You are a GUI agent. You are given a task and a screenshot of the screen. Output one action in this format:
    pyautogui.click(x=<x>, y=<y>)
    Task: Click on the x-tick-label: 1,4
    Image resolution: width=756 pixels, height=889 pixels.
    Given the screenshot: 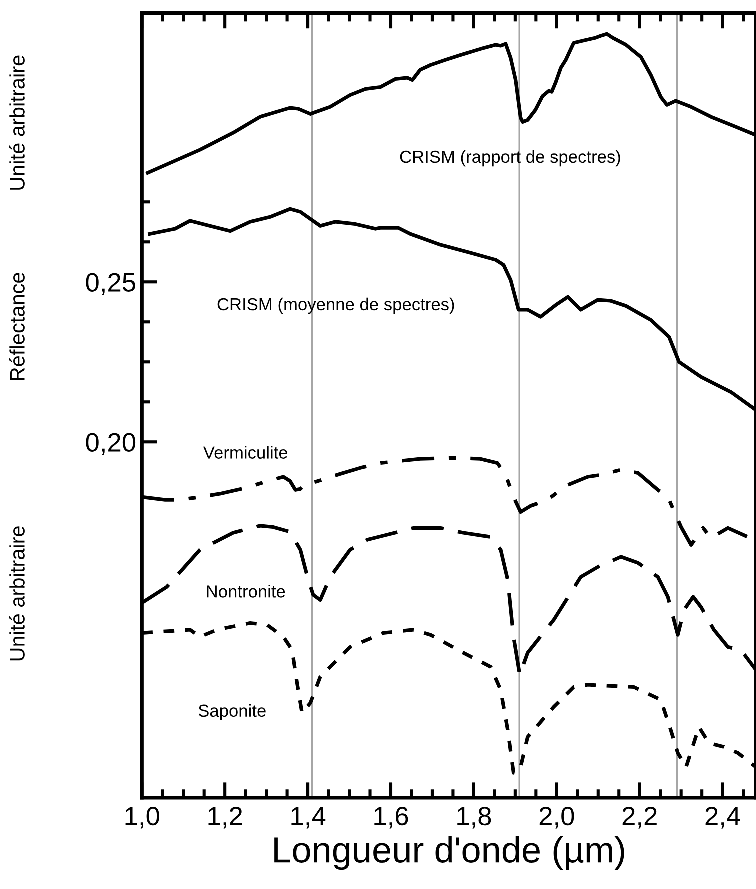 What is the action you would take?
    pyautogui.click(x=309, y=818)
    